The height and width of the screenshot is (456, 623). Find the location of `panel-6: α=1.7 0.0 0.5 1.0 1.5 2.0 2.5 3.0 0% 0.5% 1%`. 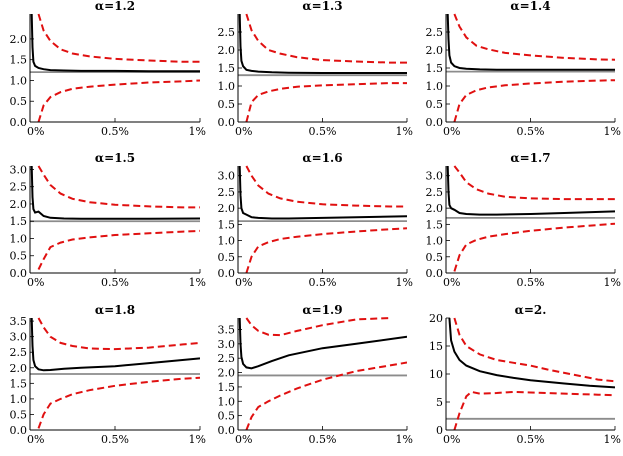

panel-6: α=1.7 0.0 0.5 1.0 1.5 2.0 2.5 3.0 0% 0.5% 1% is located at coordinates (524, 220).